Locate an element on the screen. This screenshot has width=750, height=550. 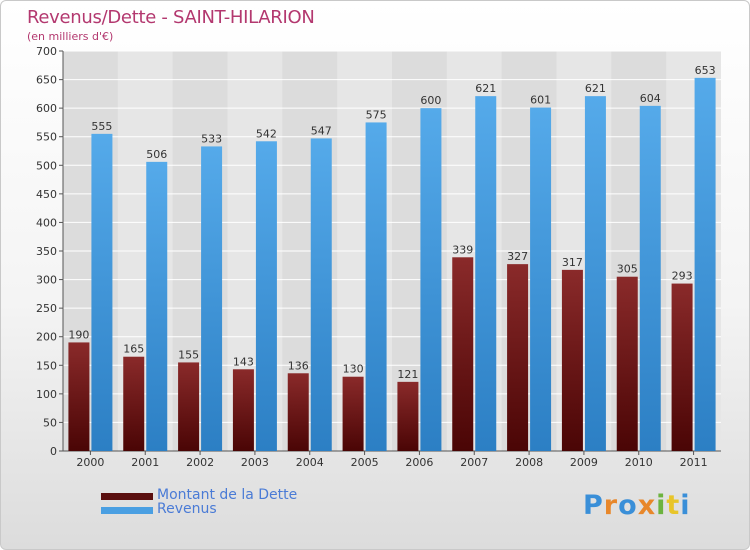
legend-label-revenus: Revenus is located at coordinates (187, 509).